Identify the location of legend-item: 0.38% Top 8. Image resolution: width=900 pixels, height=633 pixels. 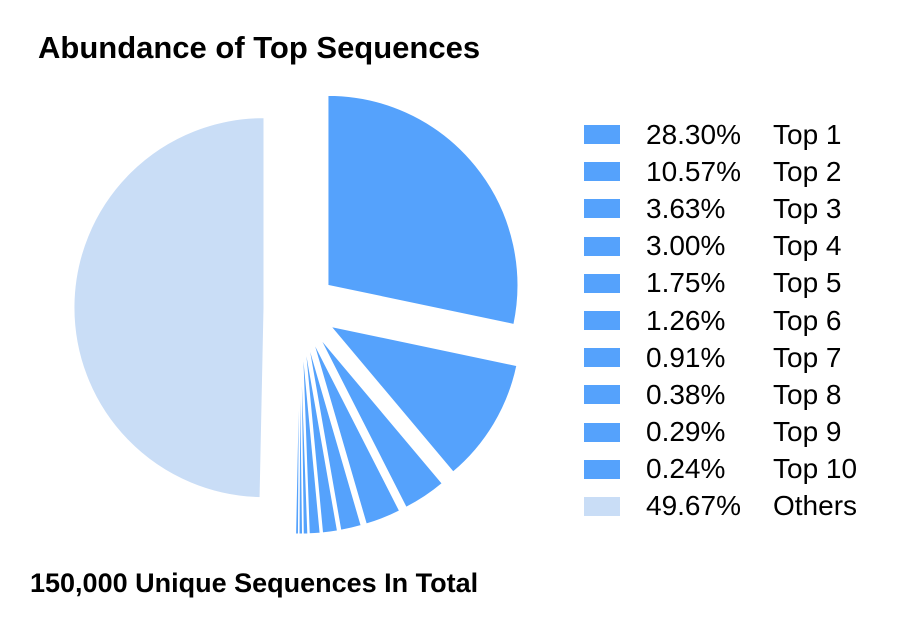
(720, 394).